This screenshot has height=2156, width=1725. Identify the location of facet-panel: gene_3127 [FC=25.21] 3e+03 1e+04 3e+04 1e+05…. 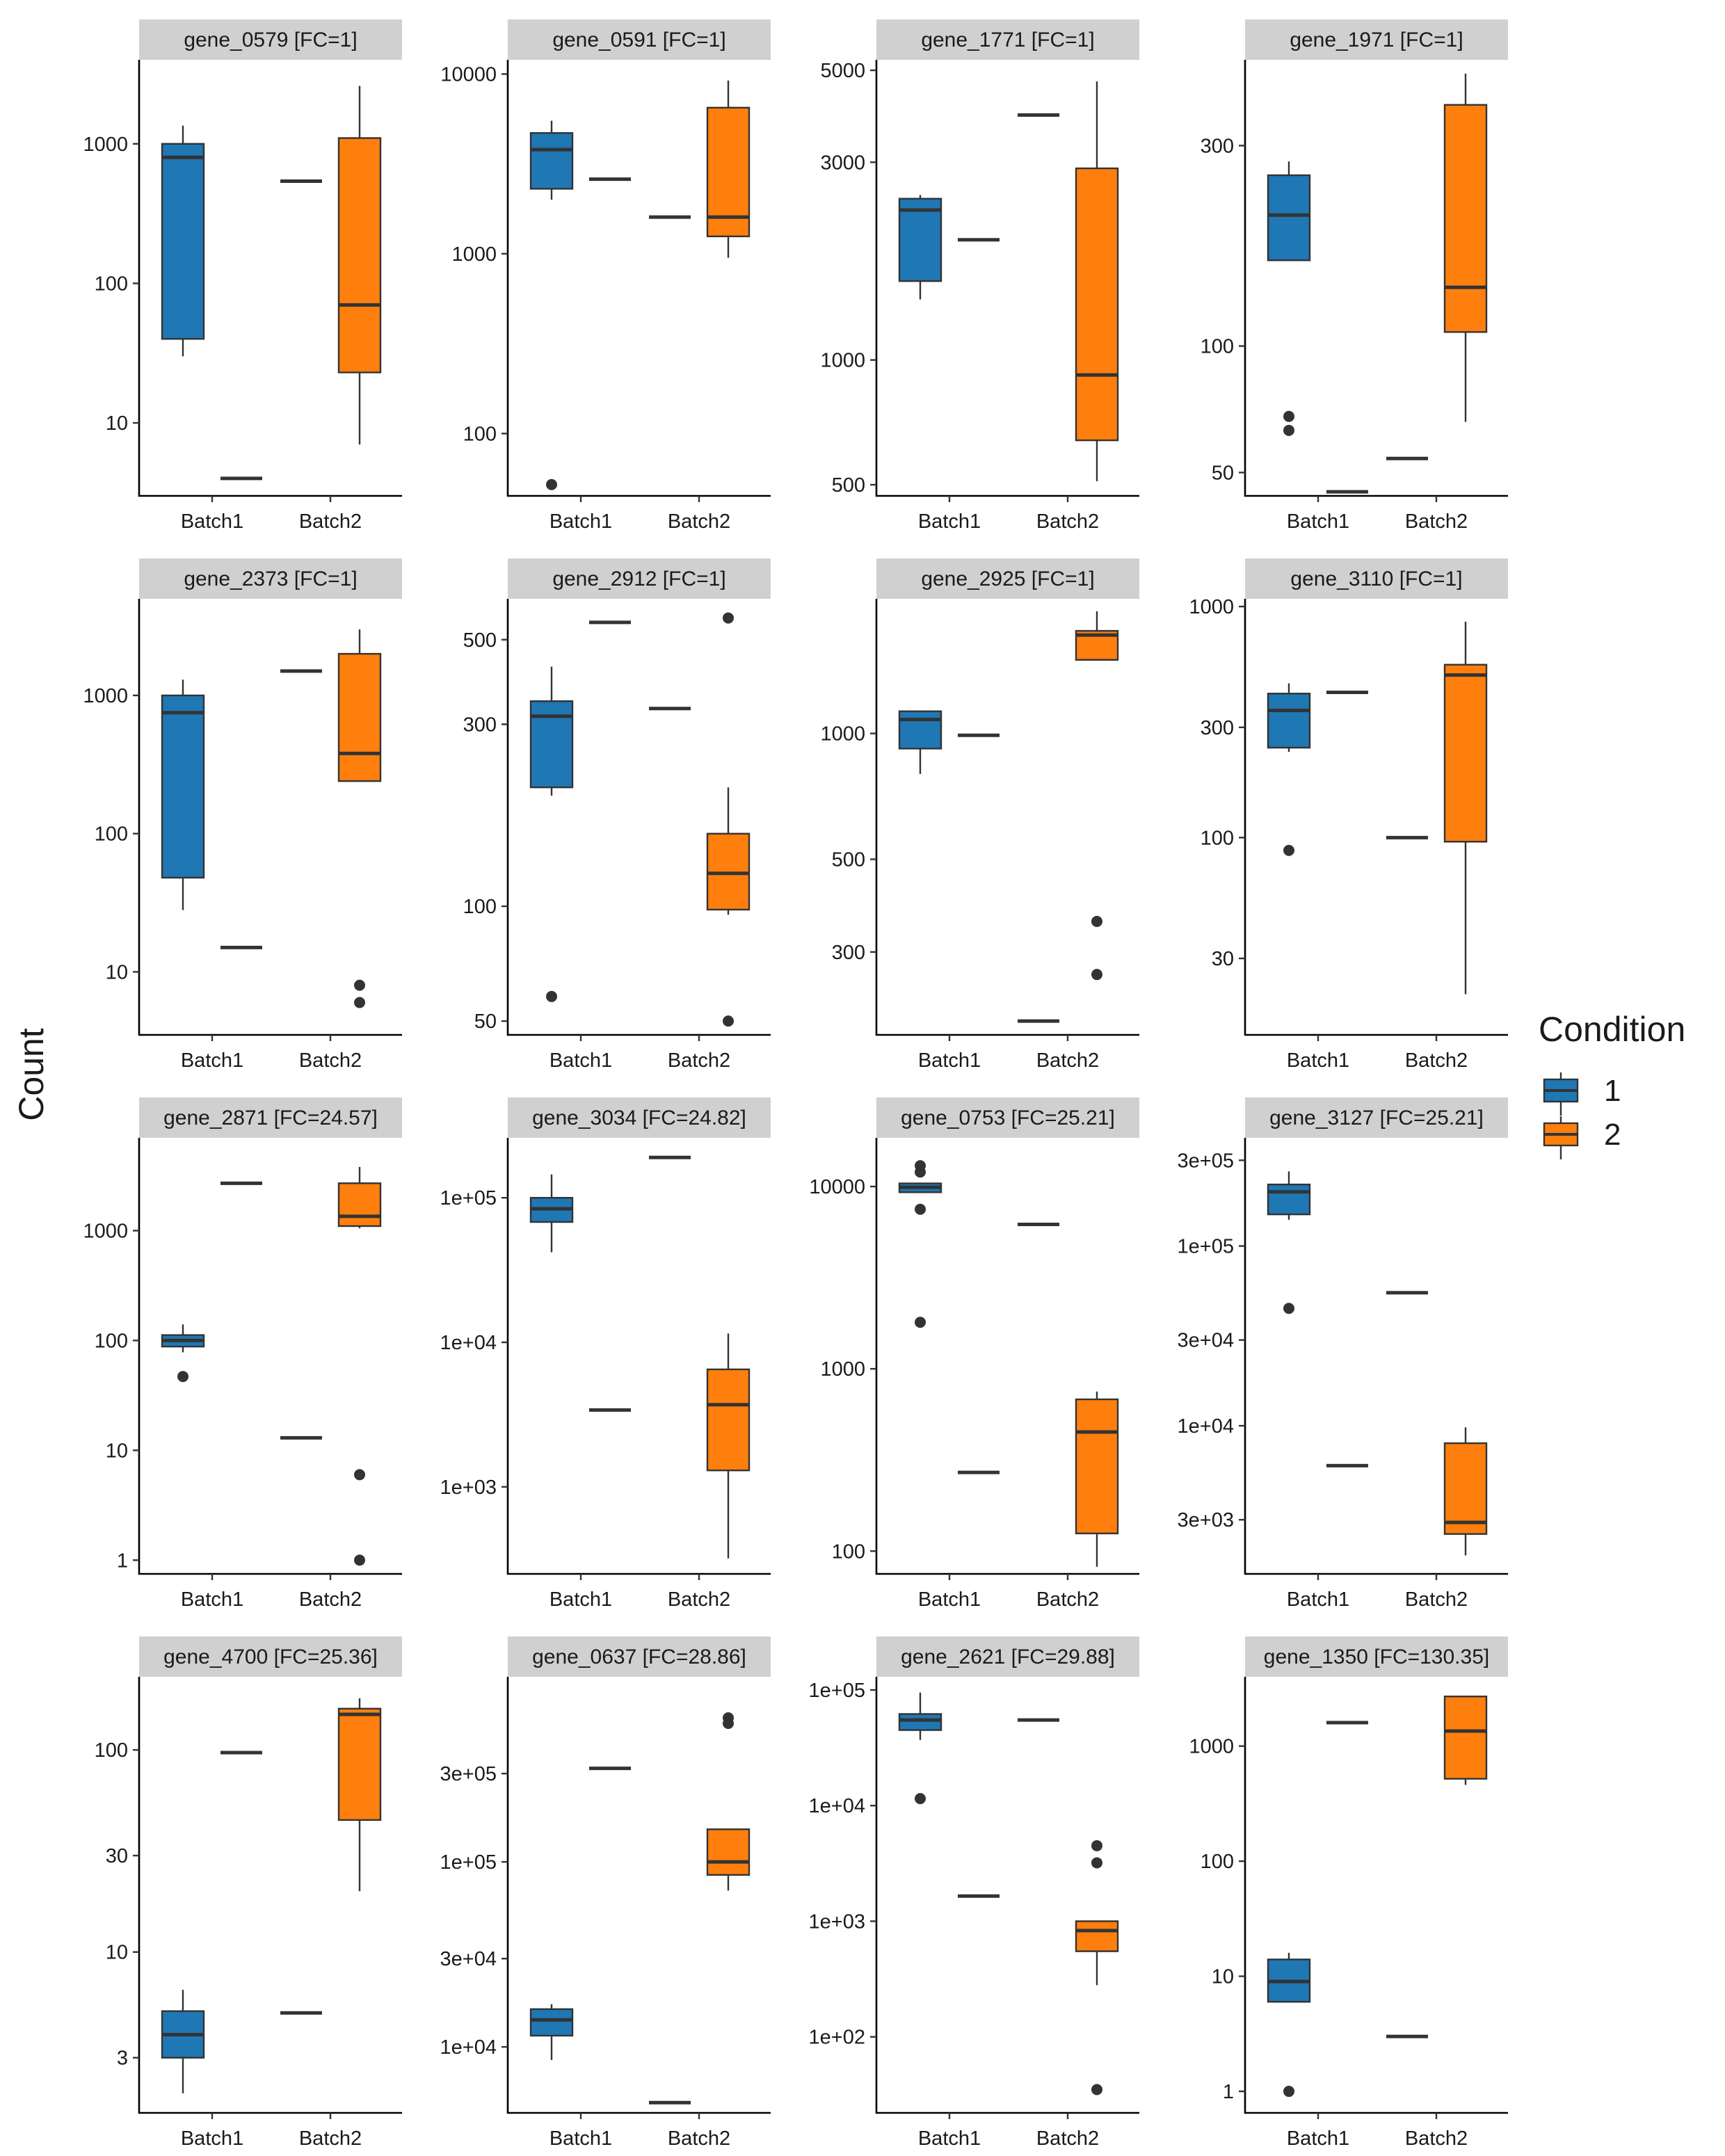
(1343, 1354).